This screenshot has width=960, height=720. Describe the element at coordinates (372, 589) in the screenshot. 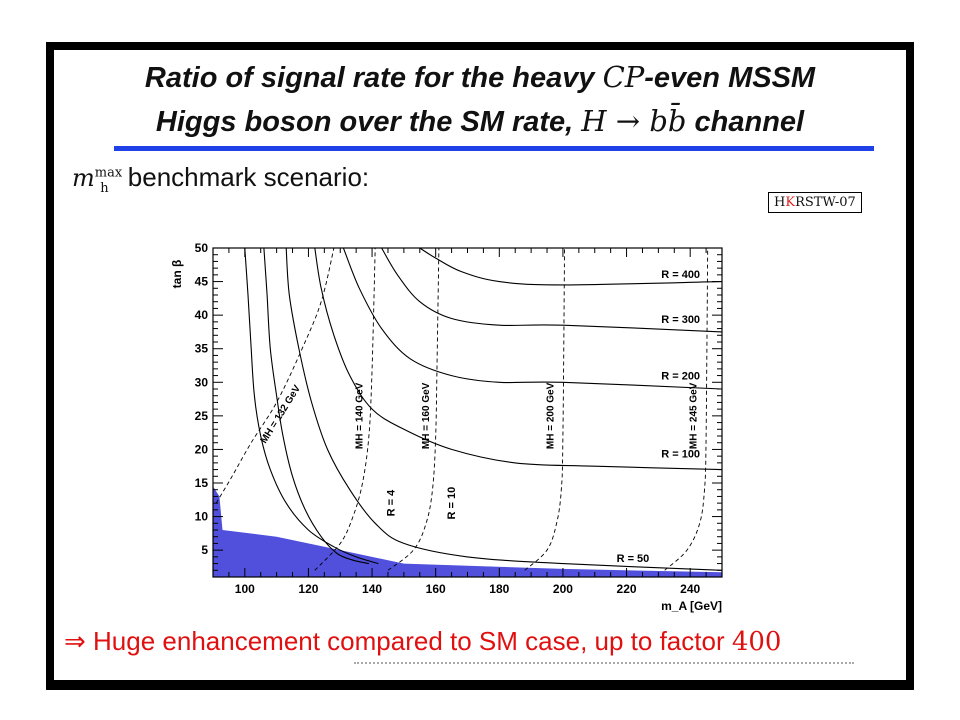

I see `x-tick-label: 140` at that location.